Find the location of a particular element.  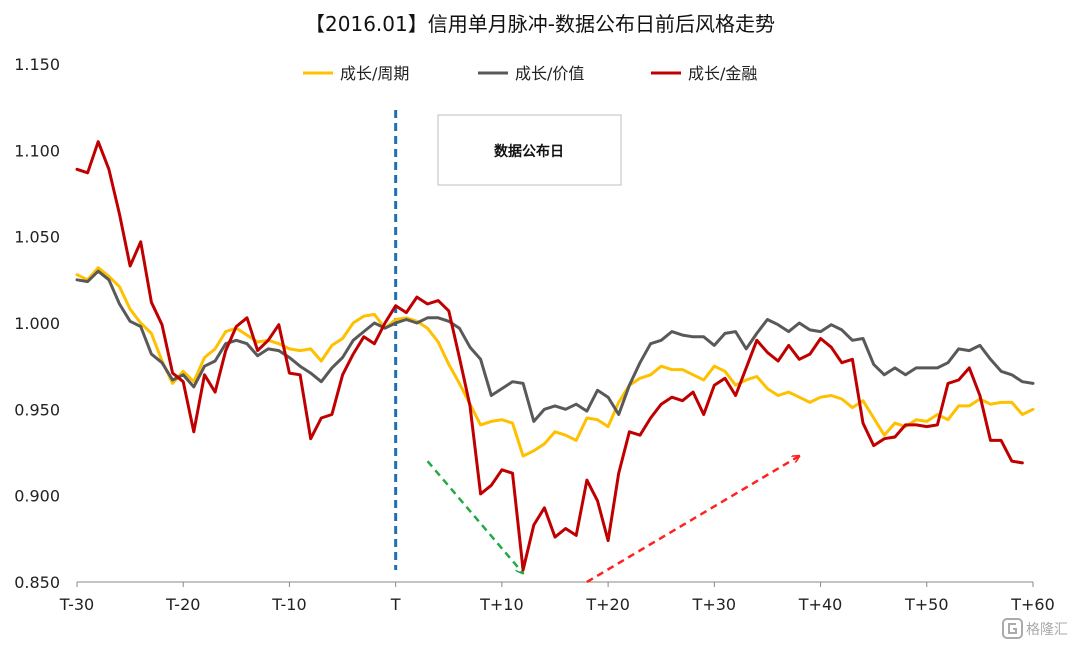

x-tick-label: T+50 is located at coordinates (926, 604).